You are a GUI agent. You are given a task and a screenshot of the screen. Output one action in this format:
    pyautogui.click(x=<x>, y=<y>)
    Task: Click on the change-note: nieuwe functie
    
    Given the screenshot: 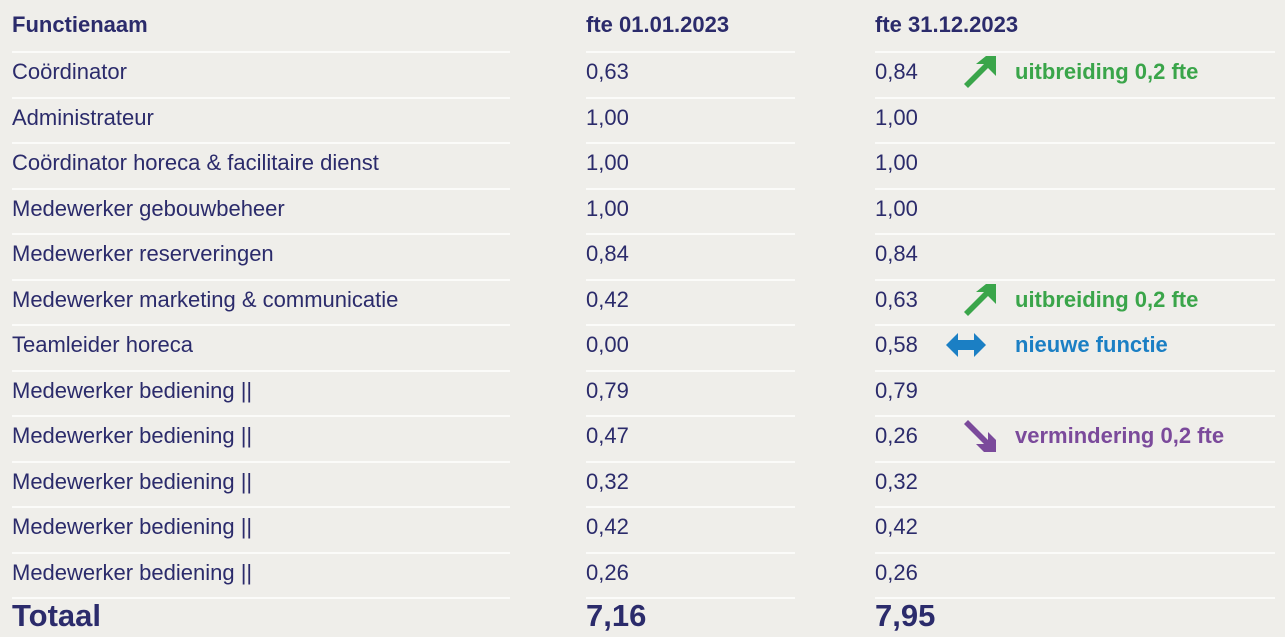 What is the action you would take?
    pyautogui.click(x=1091, y=344)
    